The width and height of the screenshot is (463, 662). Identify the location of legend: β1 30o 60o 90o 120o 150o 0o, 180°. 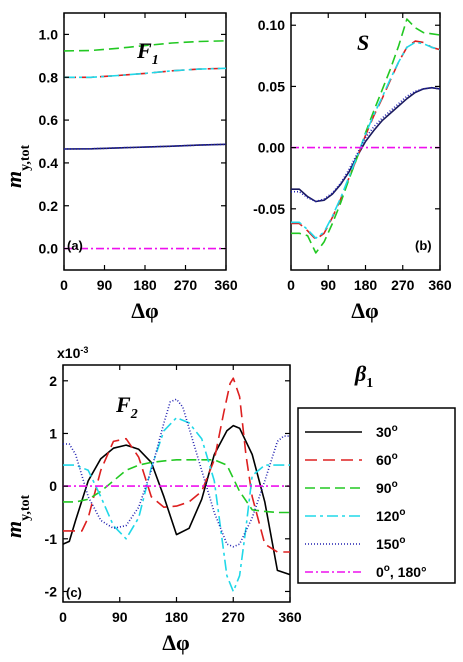
(376, 472).